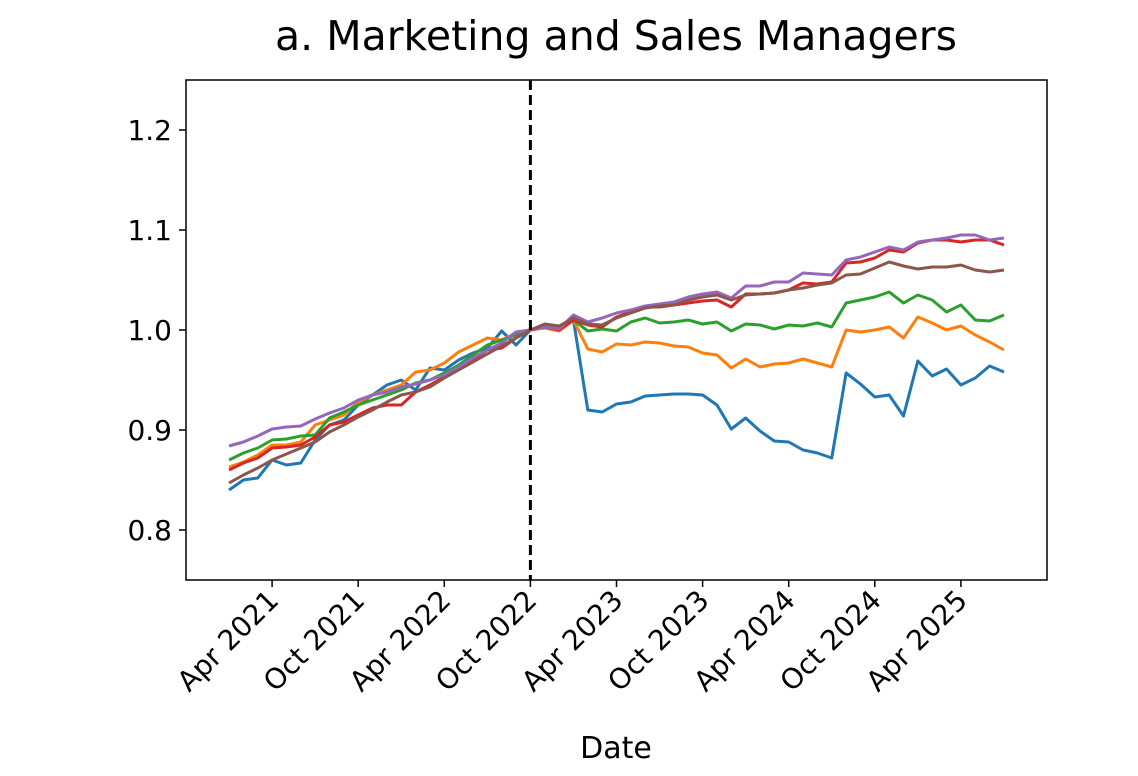 This screenshot has width=1138, height=776. What do you see at coordinates (149, 130) in the screenshot?
I see `y-tick-label: 1.2` at bounding box center [149, 130].